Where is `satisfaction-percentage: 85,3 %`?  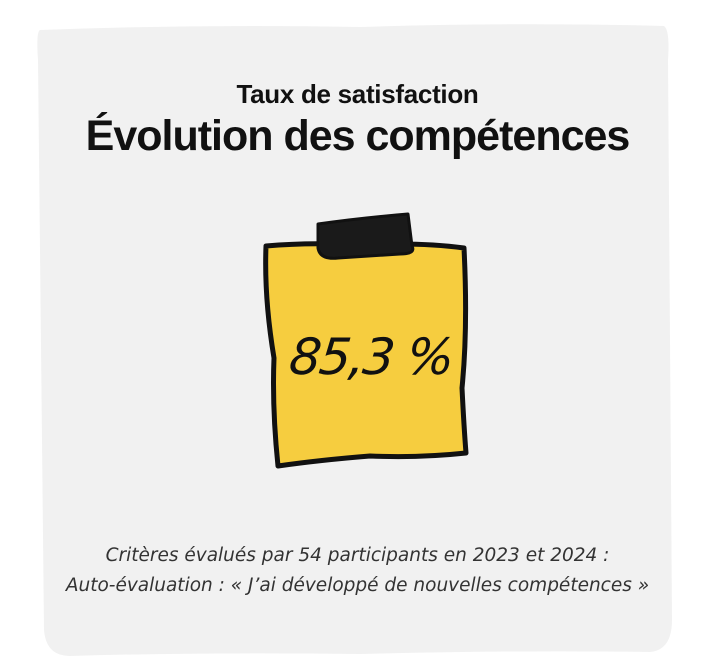
satisfaction-percentage: 85,3 % is located at coordinates (371, 357).